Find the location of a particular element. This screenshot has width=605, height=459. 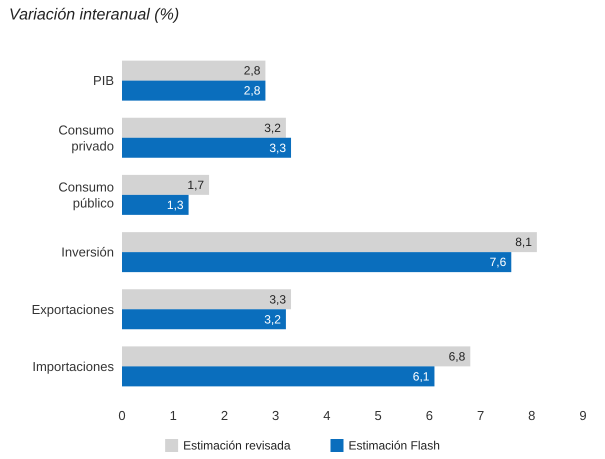

legend-label: Estimación Flash is located at coordinates (394, 445).